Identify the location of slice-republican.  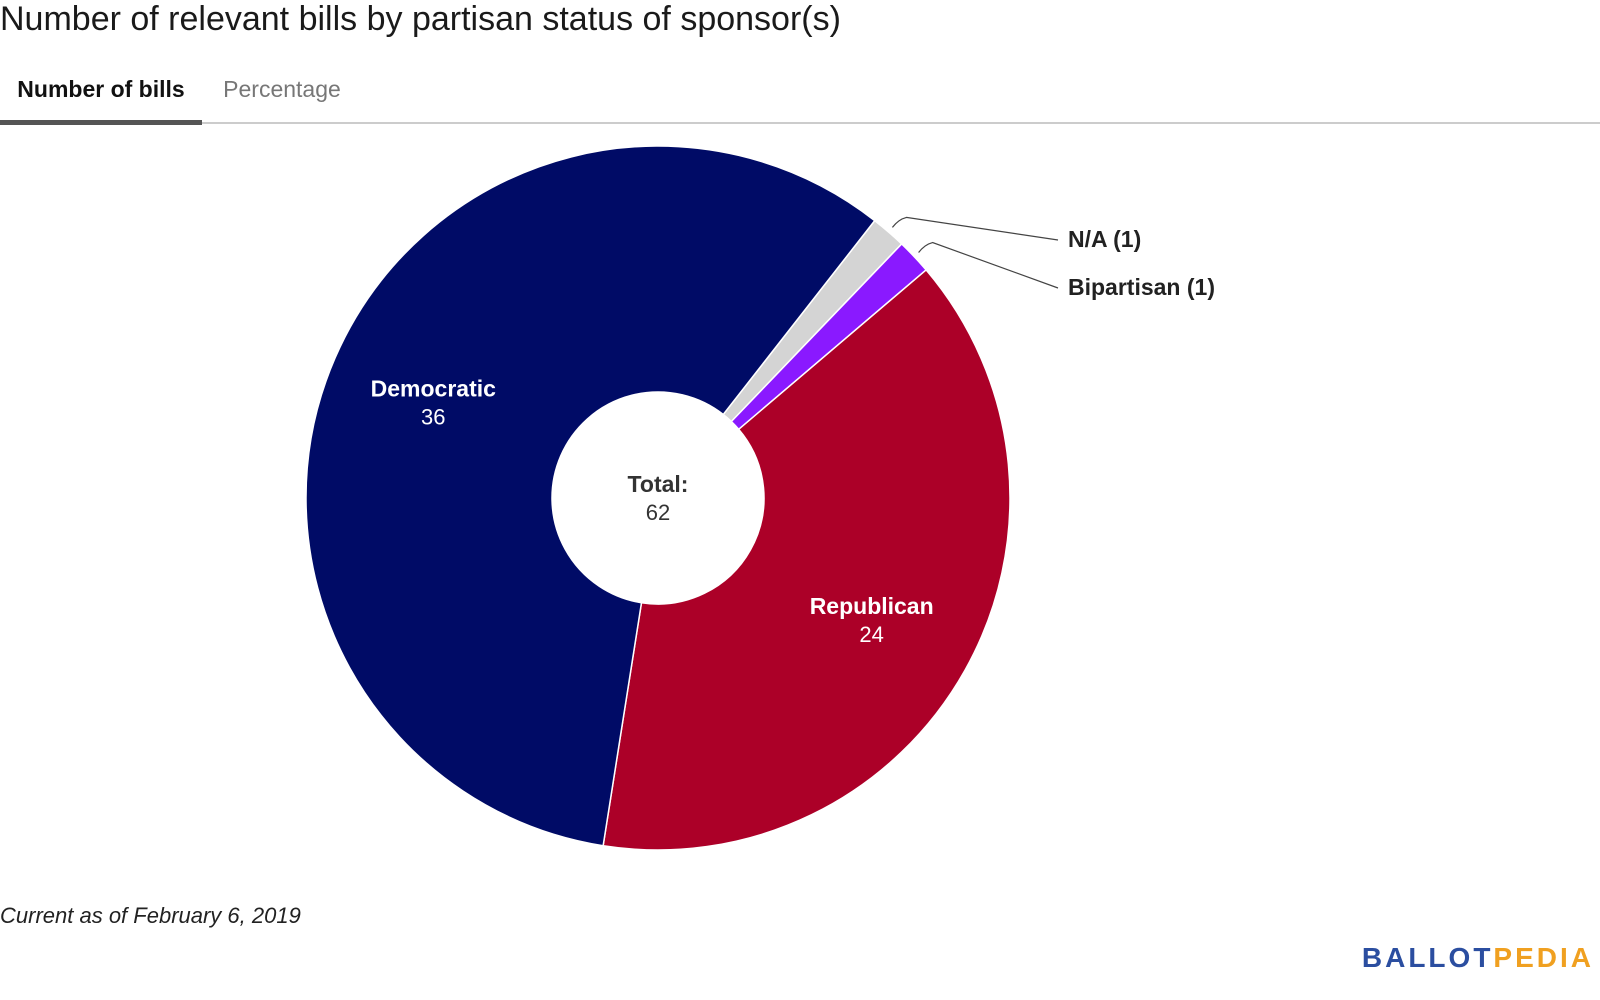
(806, 559).